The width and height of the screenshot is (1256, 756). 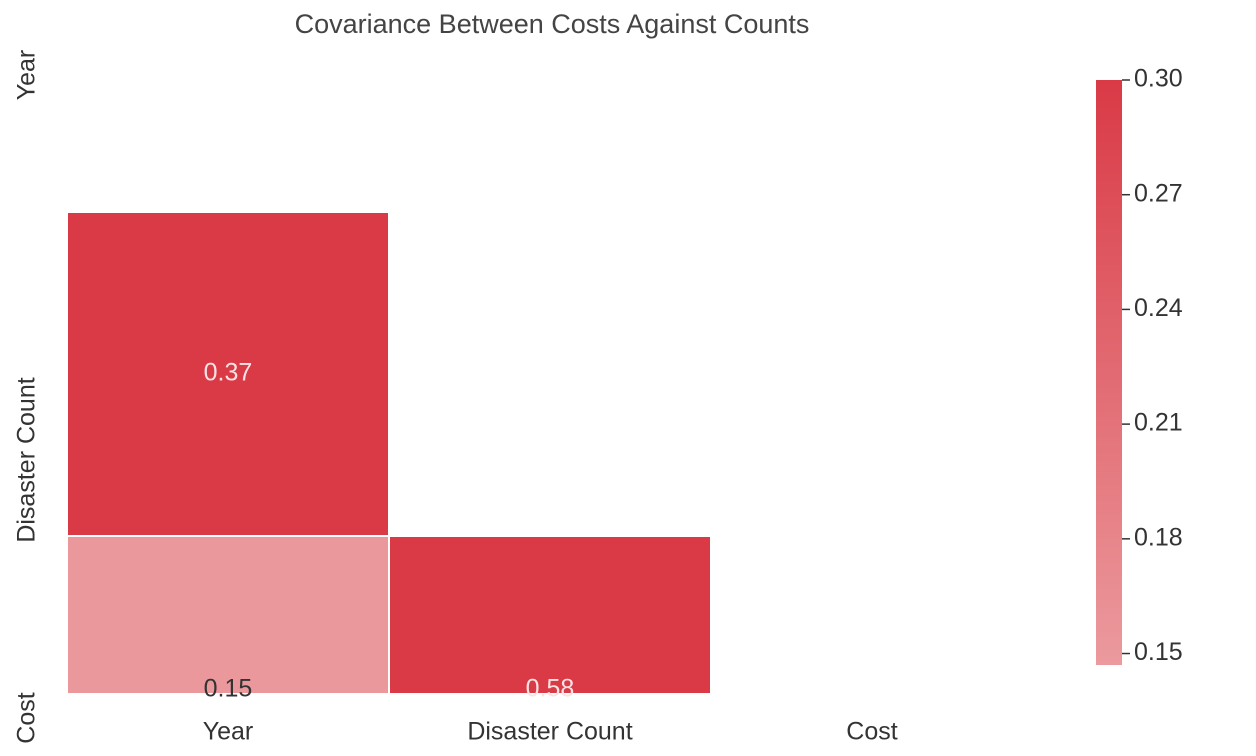 What do you see at coordinates (228, 689) in the screenshot?
I see `cell-value-label: 0.15` at bounding box center [228, 689].